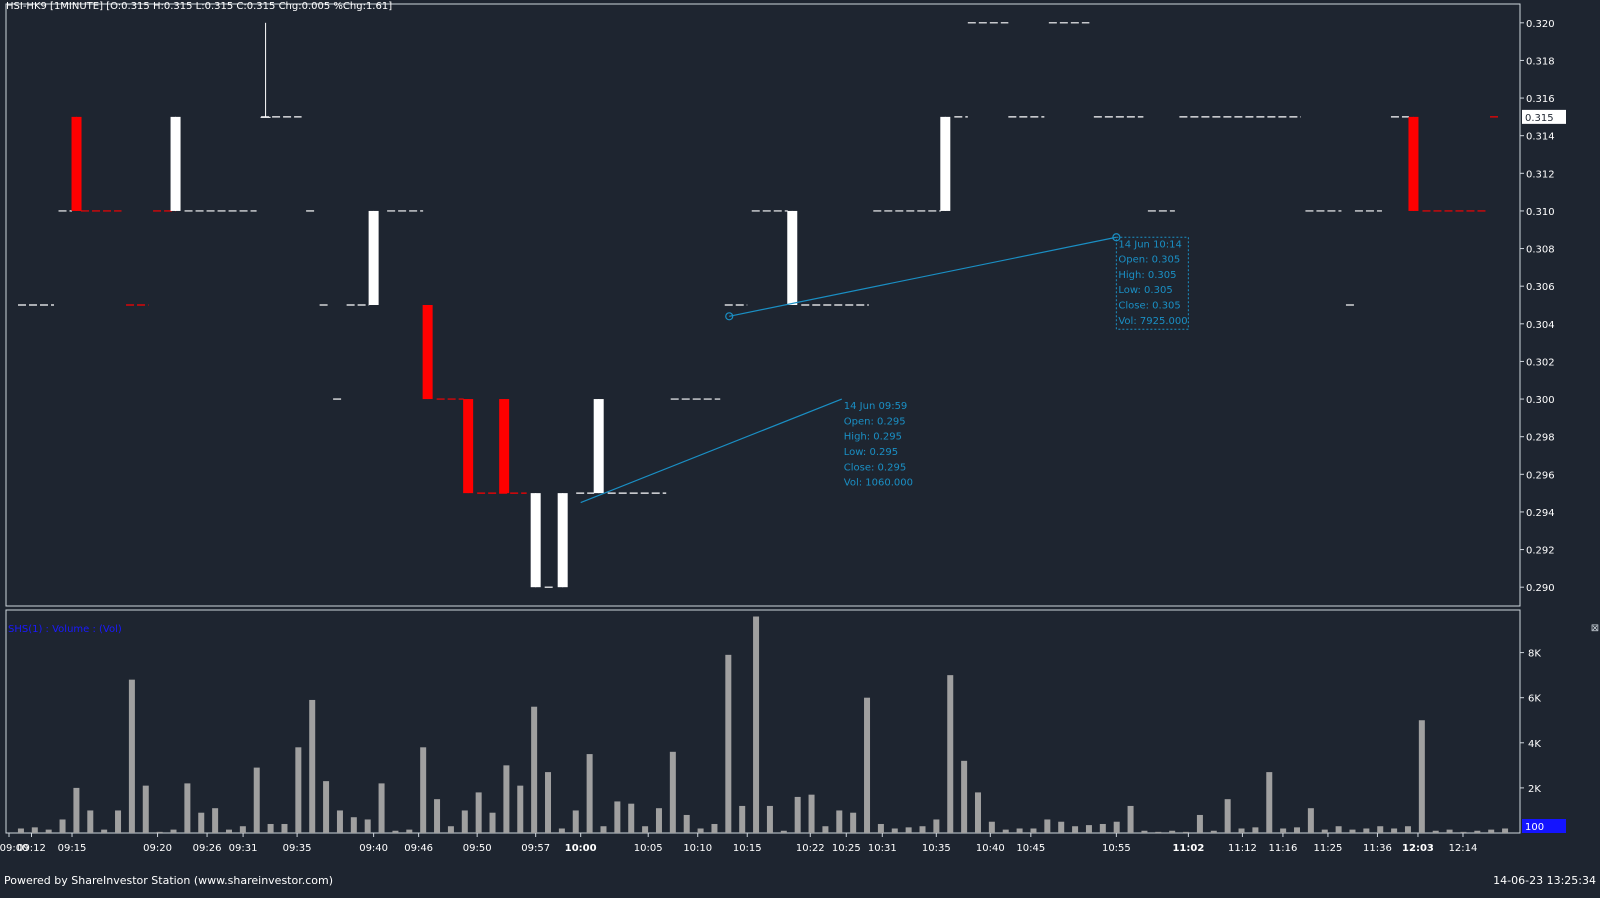 Image resolution: width=1600 pixels, height=898 pixels. What do you see at coordinates (477, 848) in the screenshot?
I see `x-axis-label: 09:50` at bounding box center [477, 848].